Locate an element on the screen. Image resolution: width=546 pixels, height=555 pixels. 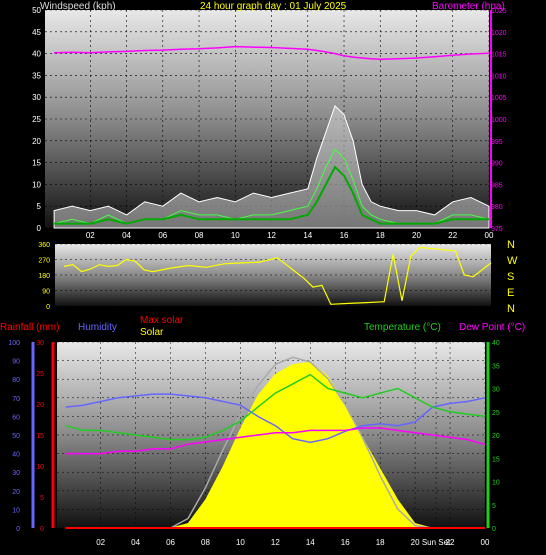
baro-ytick-label: 995 is located at coordinates (497, 142).